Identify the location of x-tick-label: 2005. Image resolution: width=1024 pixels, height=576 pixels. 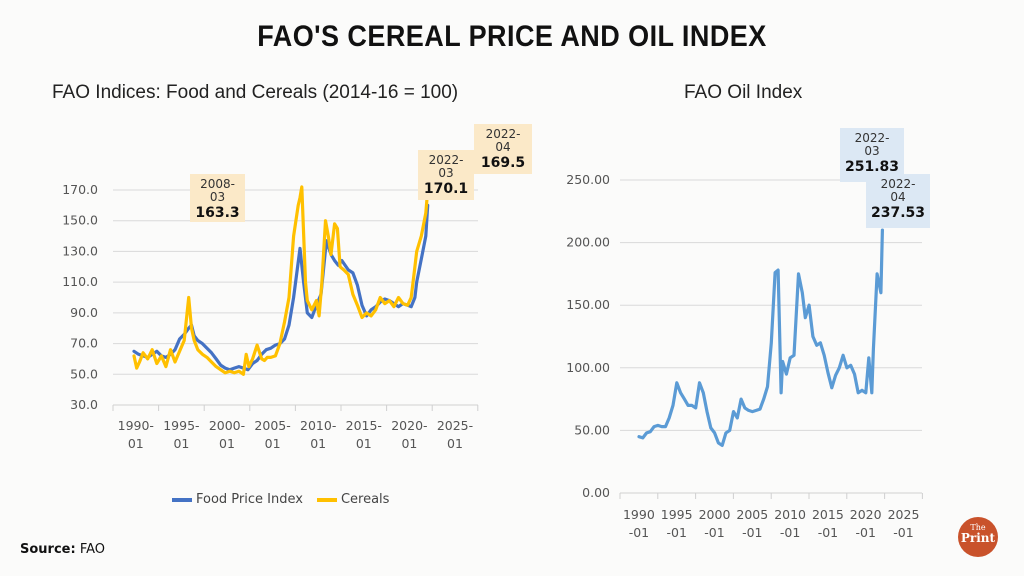
(752, 514).